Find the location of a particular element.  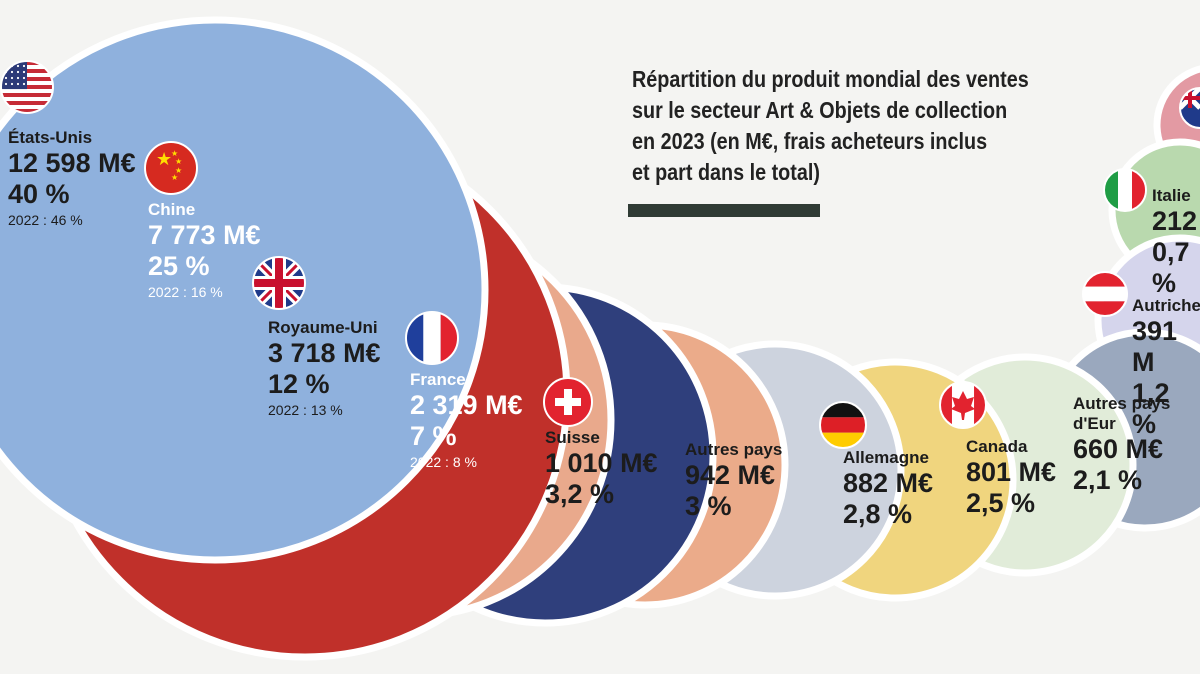

share-percent: 40 % is located at coordinates (39, 194).